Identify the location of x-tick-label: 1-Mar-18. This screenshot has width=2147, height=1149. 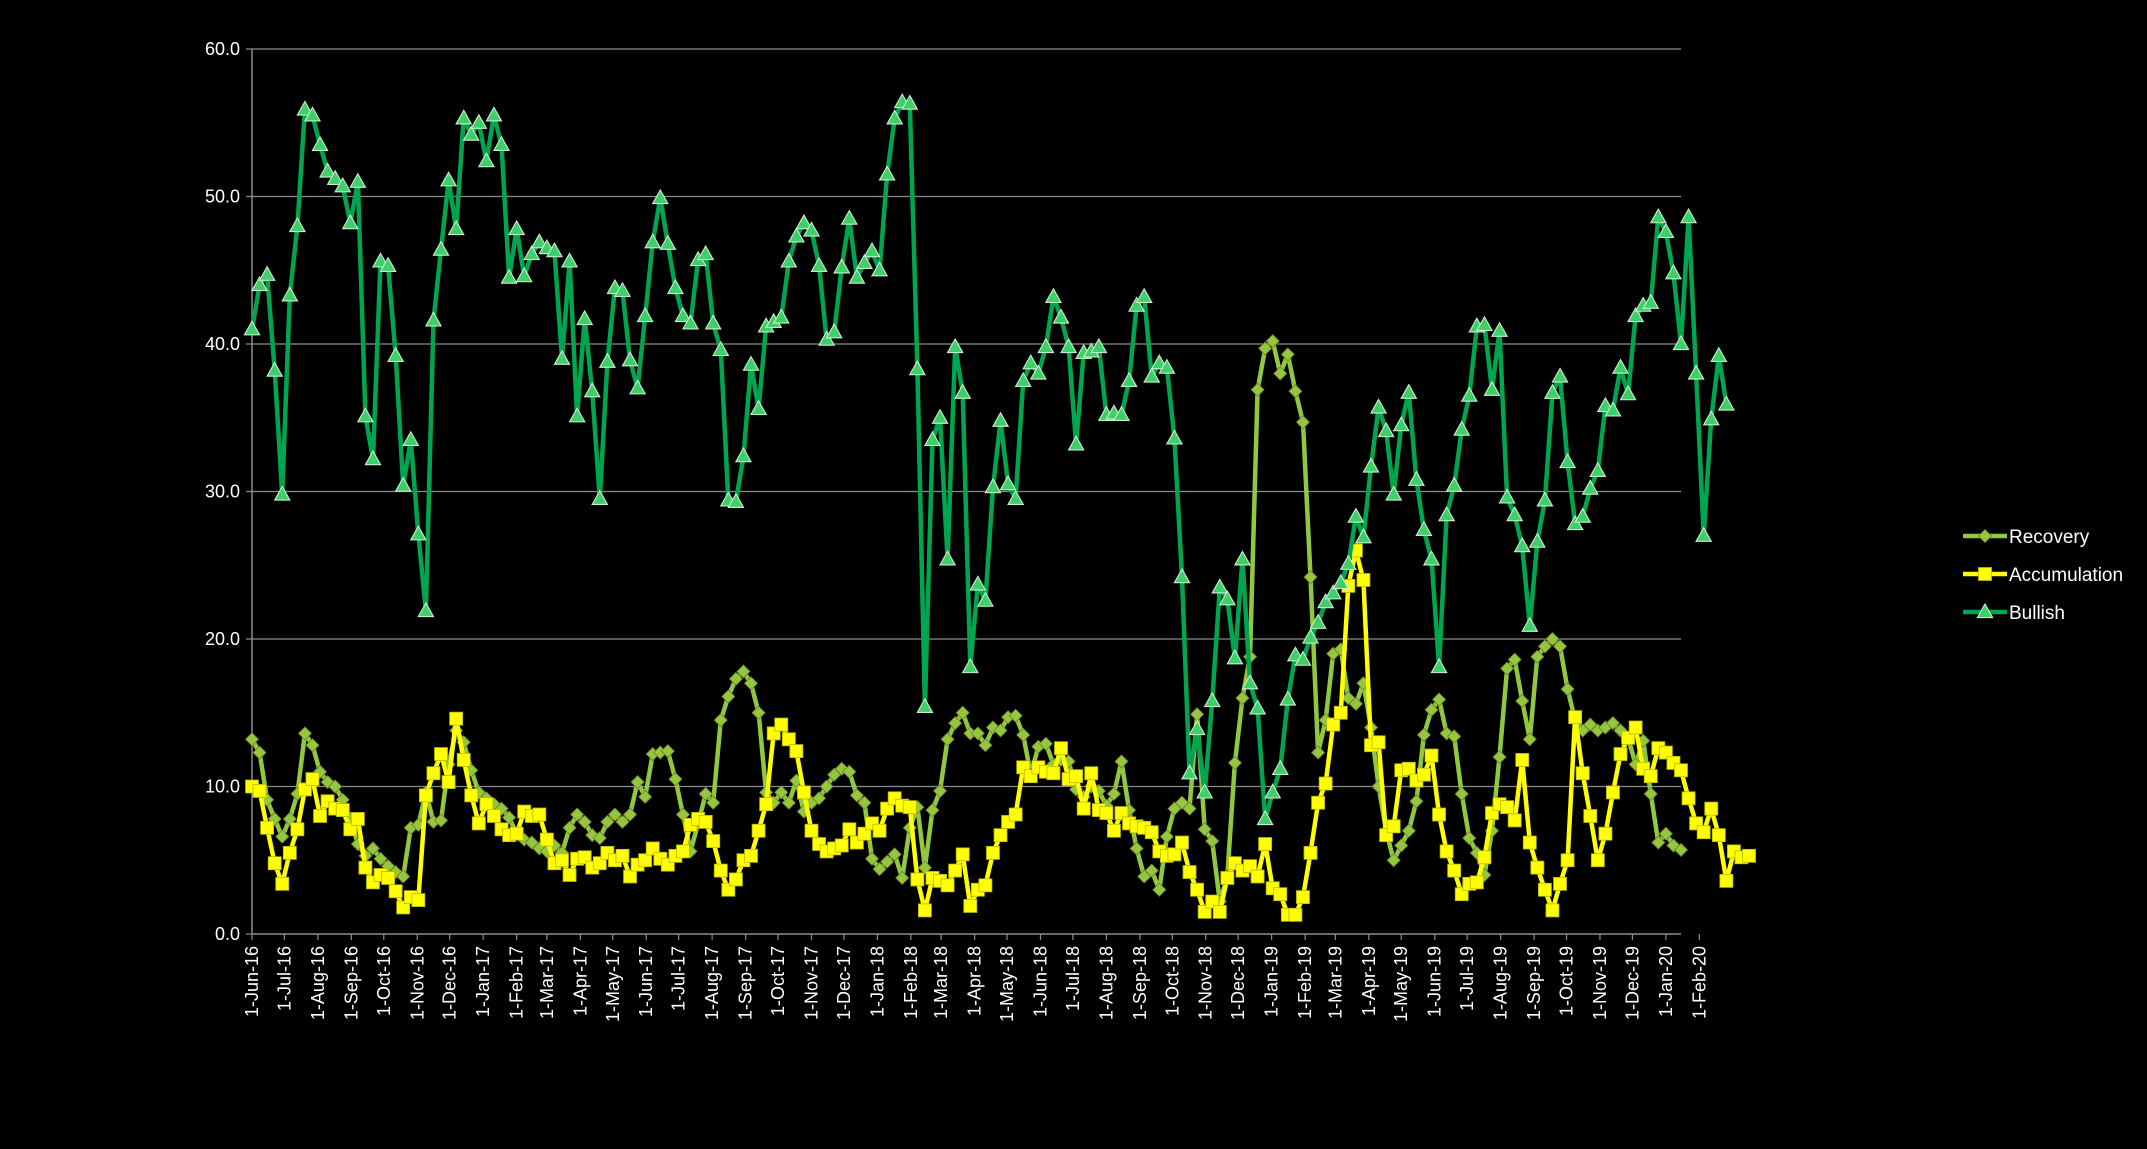
(941, 982).